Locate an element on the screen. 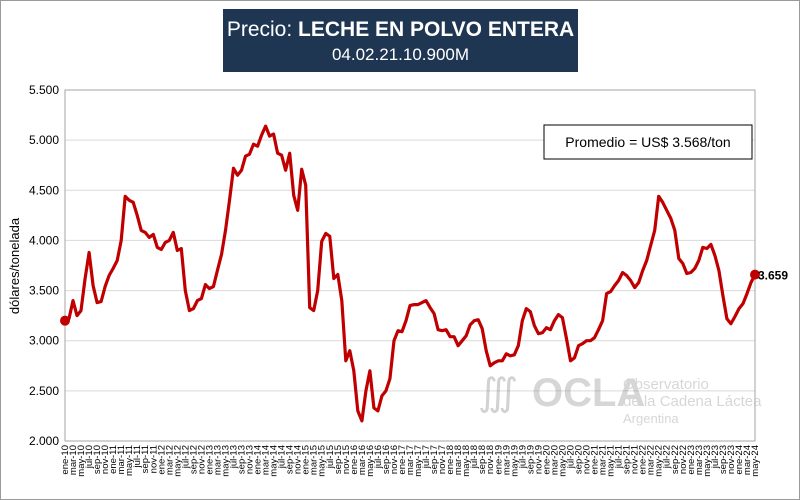  x-tick-label: may-12 is located at coordinates (177, 461).